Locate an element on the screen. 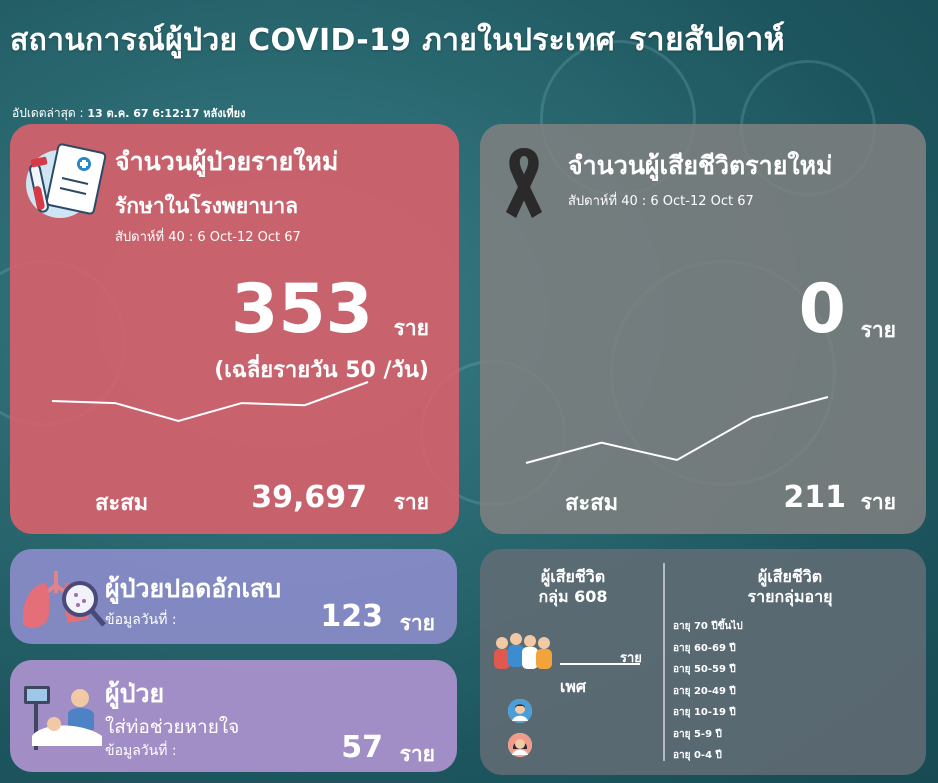 Image resolution: width=938 pixels, height=783 pixels. age-group-item: อายุ 50-59 ปี is located at coordinates (704, 669).